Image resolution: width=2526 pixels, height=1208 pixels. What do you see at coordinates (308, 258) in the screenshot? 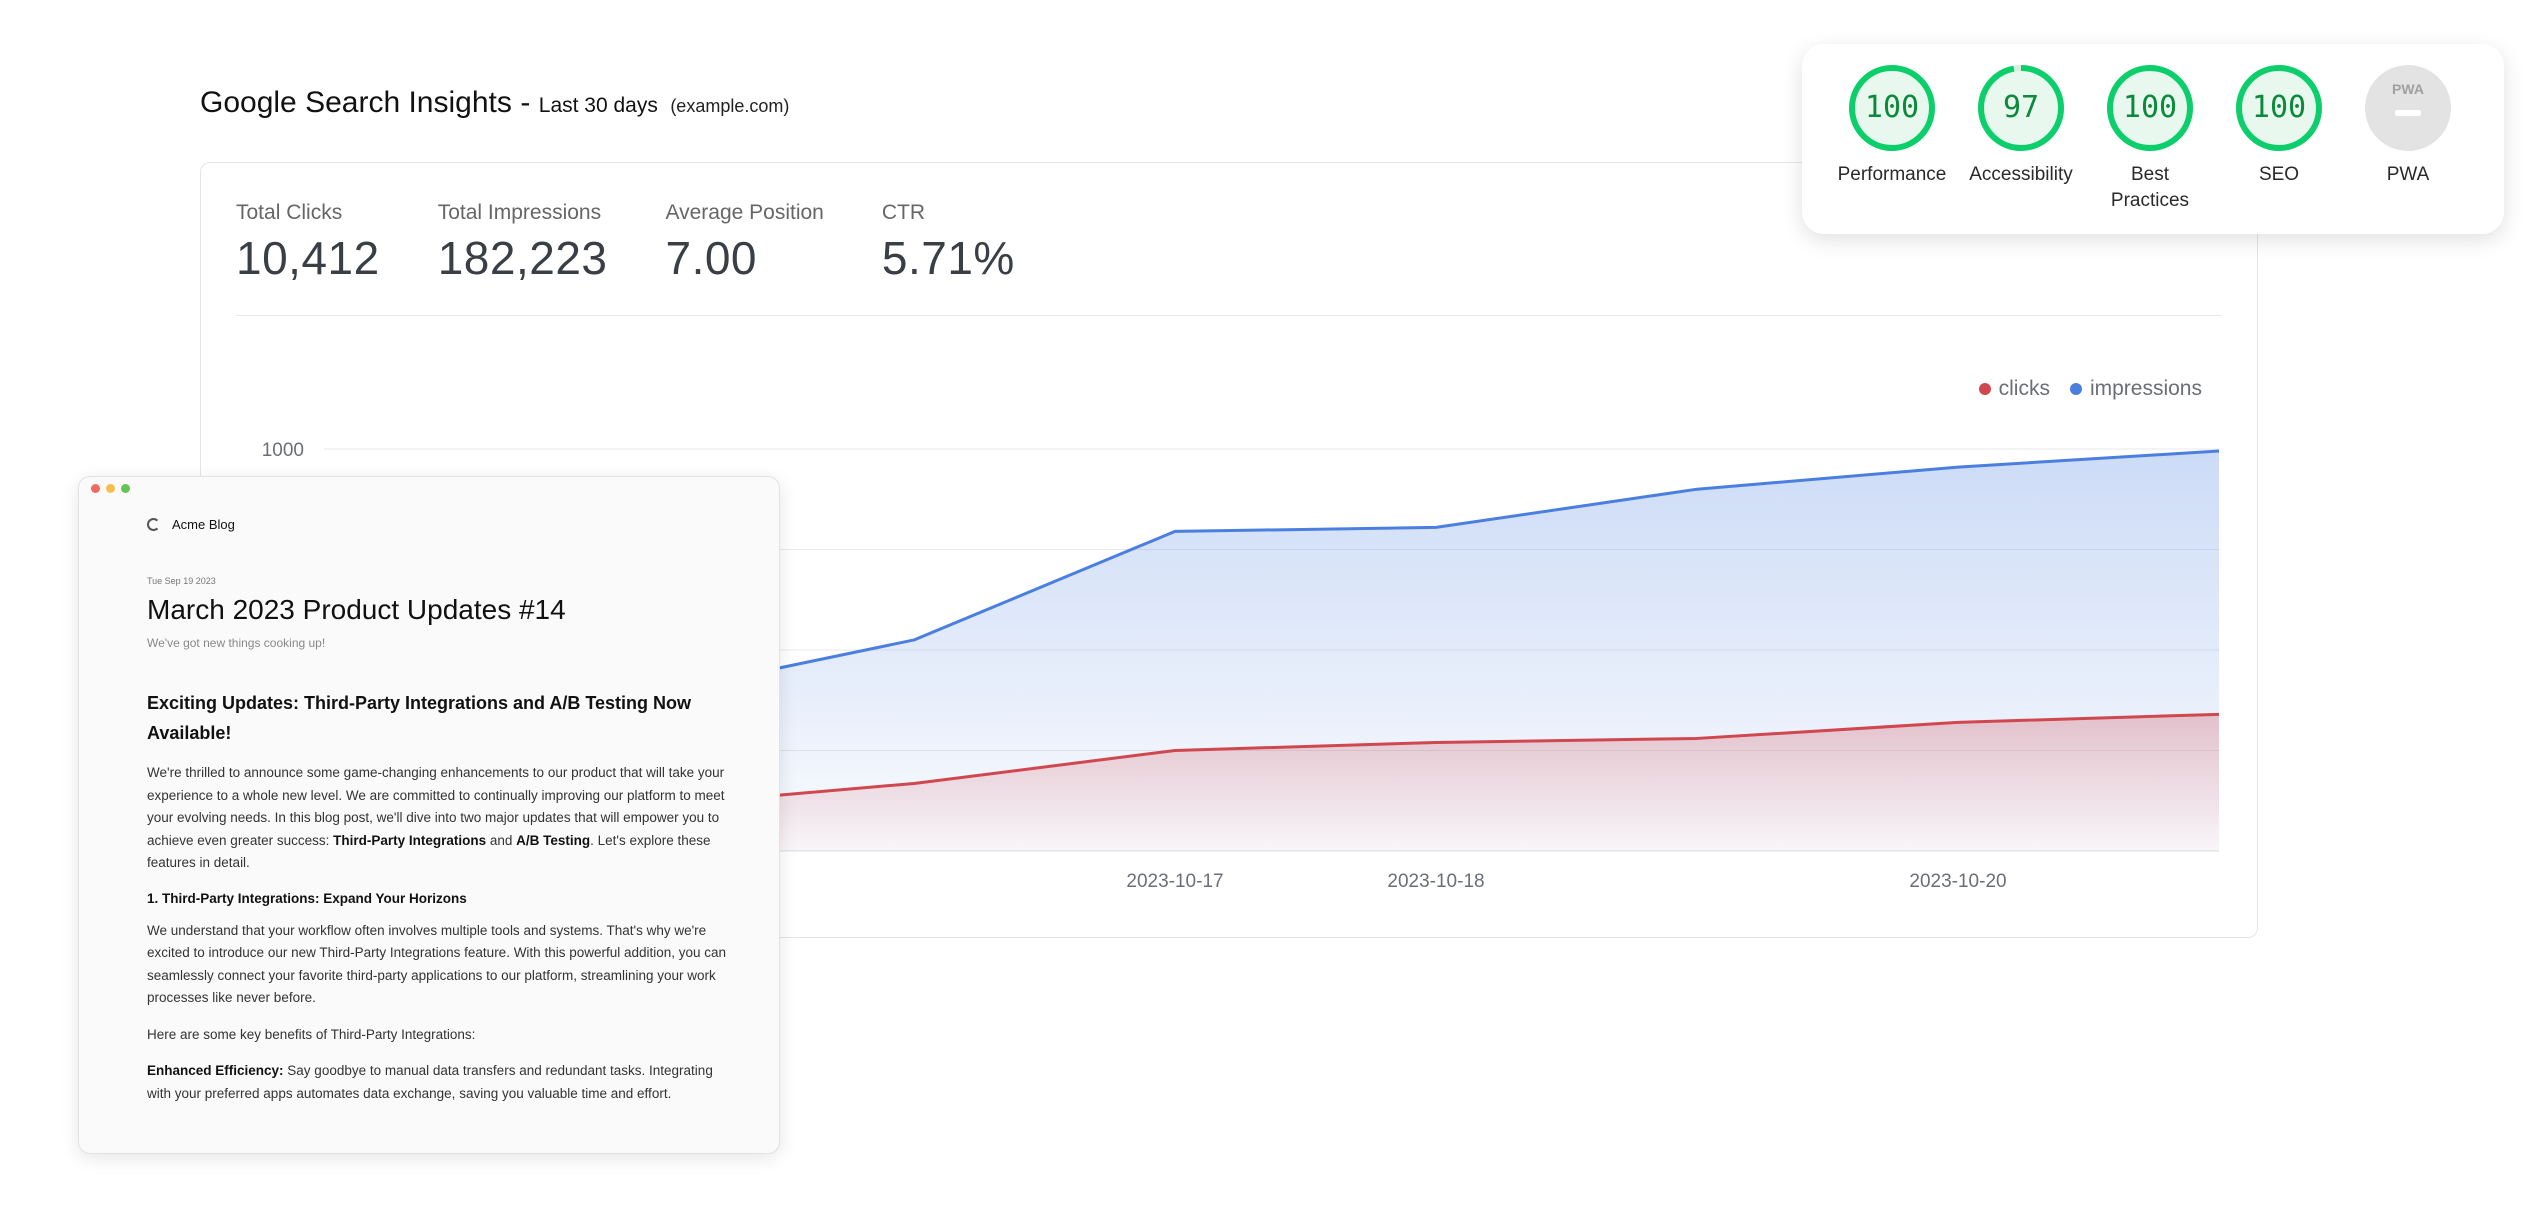
I see `stat-value: 10,412` at bounding box center [308, 258].